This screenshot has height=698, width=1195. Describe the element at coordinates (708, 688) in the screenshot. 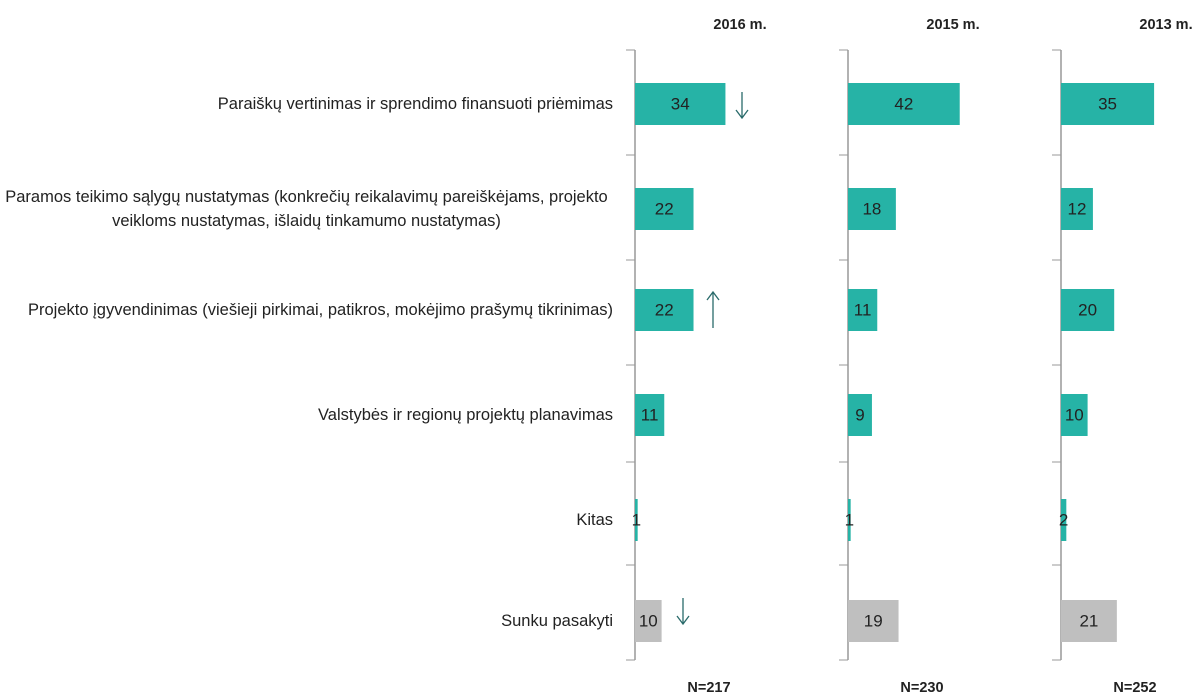

I see `sample-size: N=217` at that location.